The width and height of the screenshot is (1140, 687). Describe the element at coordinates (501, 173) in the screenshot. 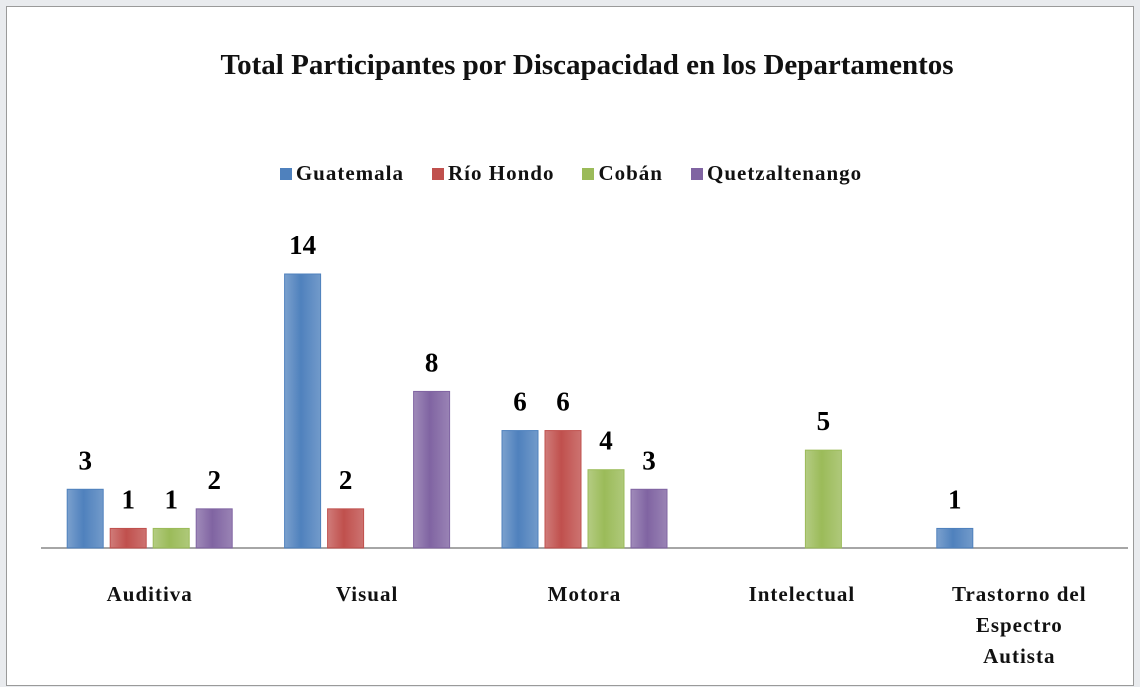

I see `legend-label: Río Hondo` at that location.